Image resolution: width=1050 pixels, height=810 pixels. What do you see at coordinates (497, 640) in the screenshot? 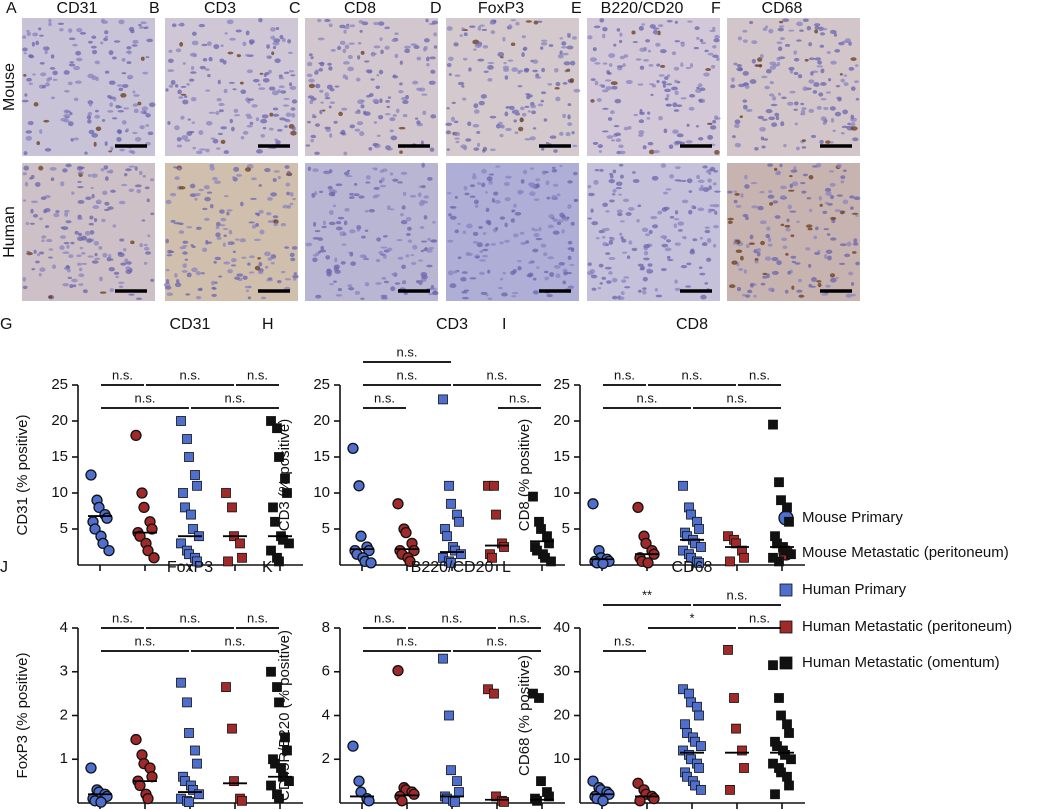
I see `significance-label: n.s.` at bounding box center [497, 640].